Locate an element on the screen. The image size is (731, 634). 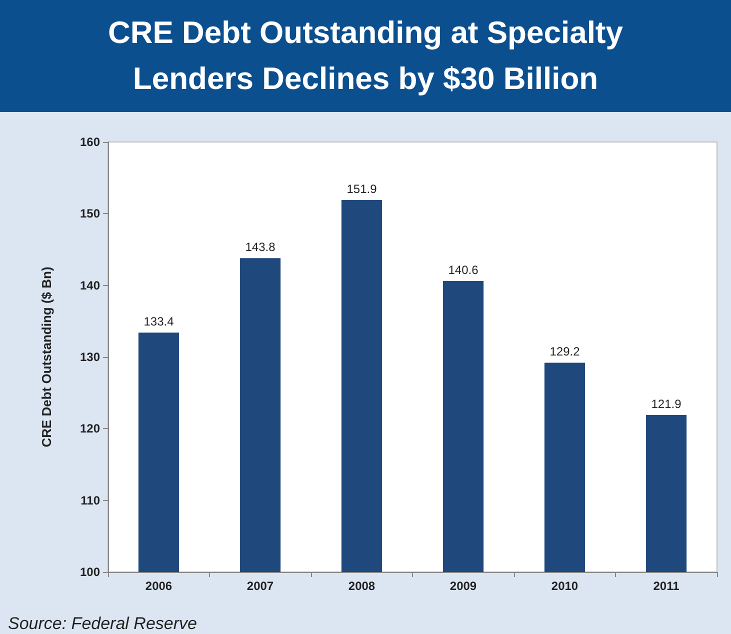
x-tick-label: 2010 is located at coordinates (564, 586).